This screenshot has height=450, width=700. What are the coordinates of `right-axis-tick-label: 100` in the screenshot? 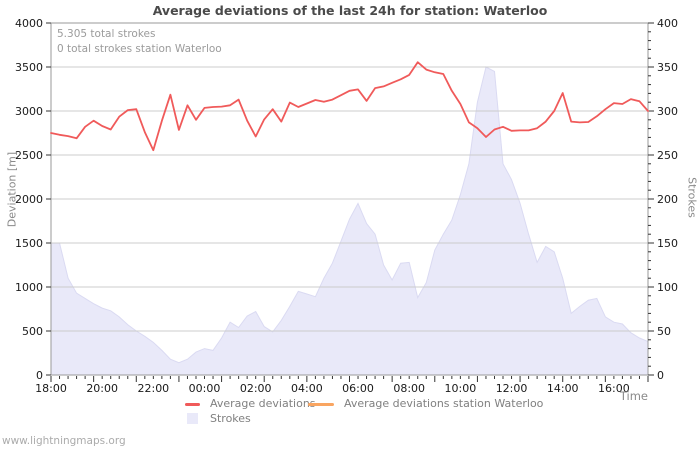 It's located at (667, 287).